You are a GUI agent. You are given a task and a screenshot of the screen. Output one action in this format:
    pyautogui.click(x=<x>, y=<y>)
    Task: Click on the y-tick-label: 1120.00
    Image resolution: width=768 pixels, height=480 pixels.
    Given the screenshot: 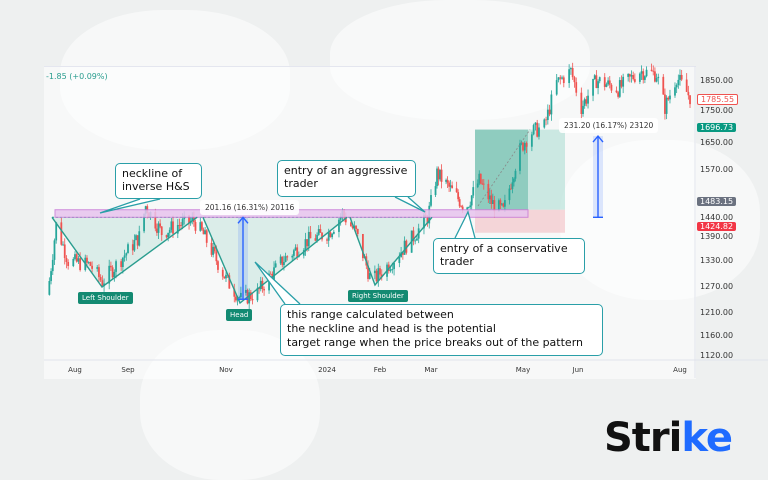 What is the action you would take?
    pyautogui.click(x=717, y=355)
    